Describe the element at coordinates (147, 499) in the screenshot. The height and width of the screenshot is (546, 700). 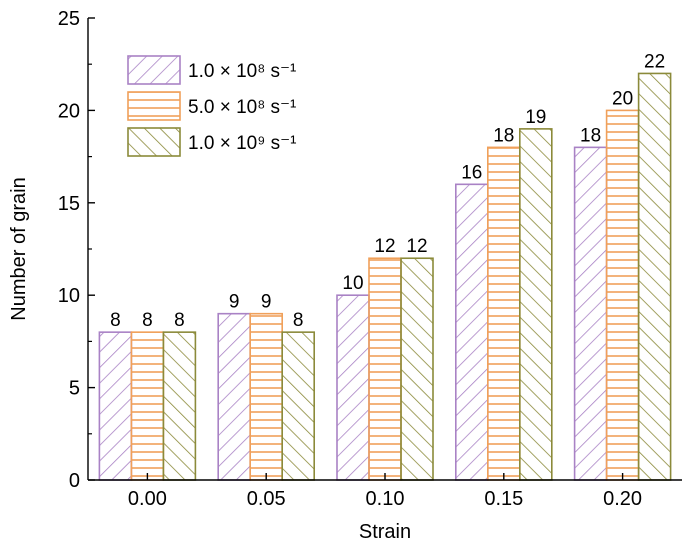
I see `x-tick-label: 0.00` at that location.